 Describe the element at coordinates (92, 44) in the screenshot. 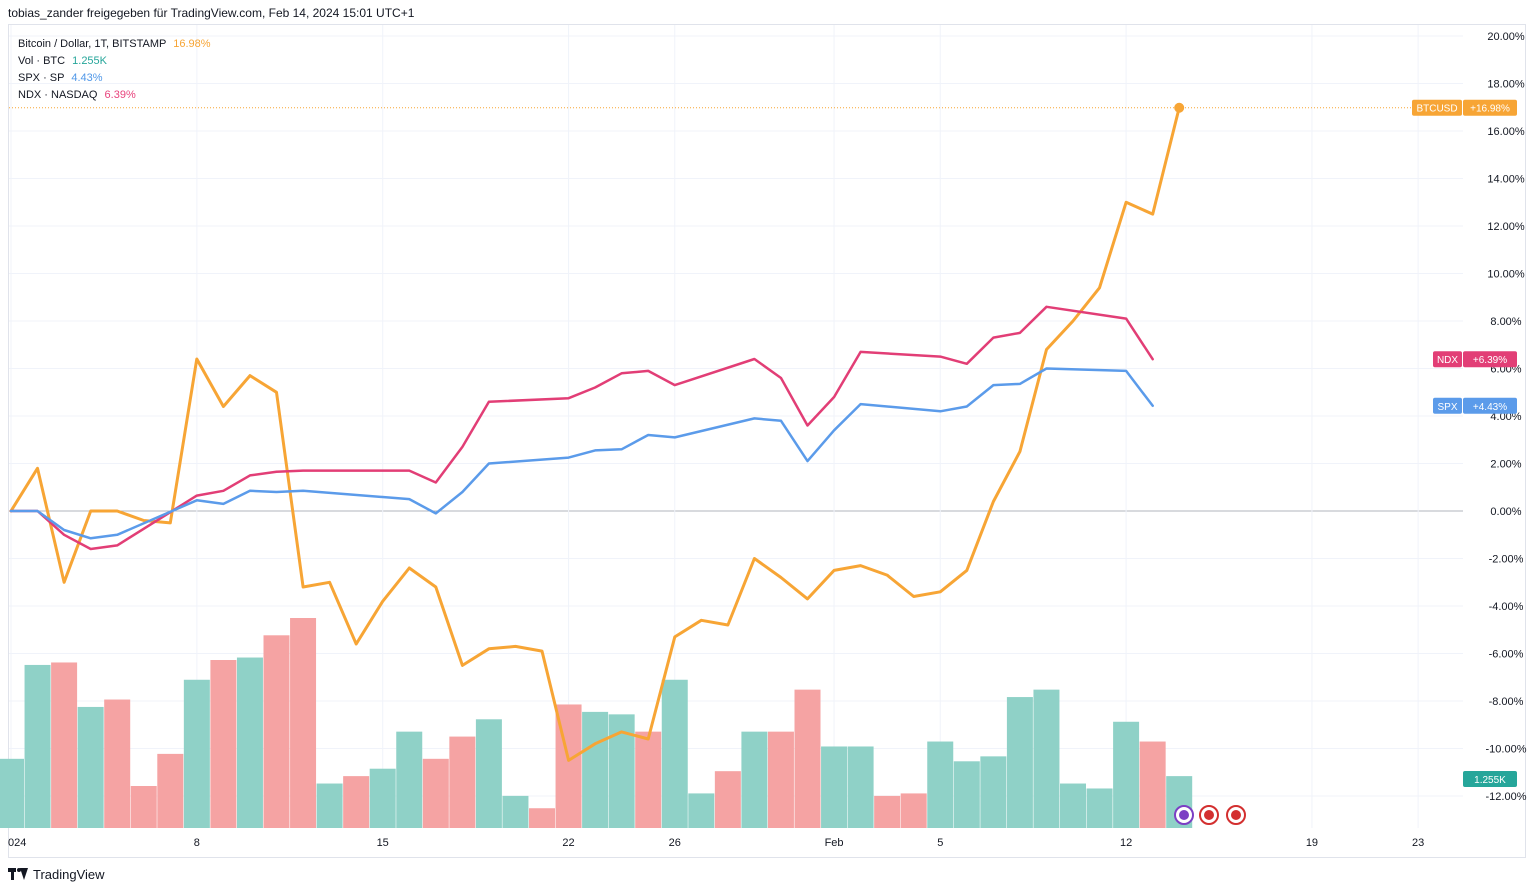

I see `legend-label: Bitcoin / Dollar, 1T, BITSTAMP` at that location.